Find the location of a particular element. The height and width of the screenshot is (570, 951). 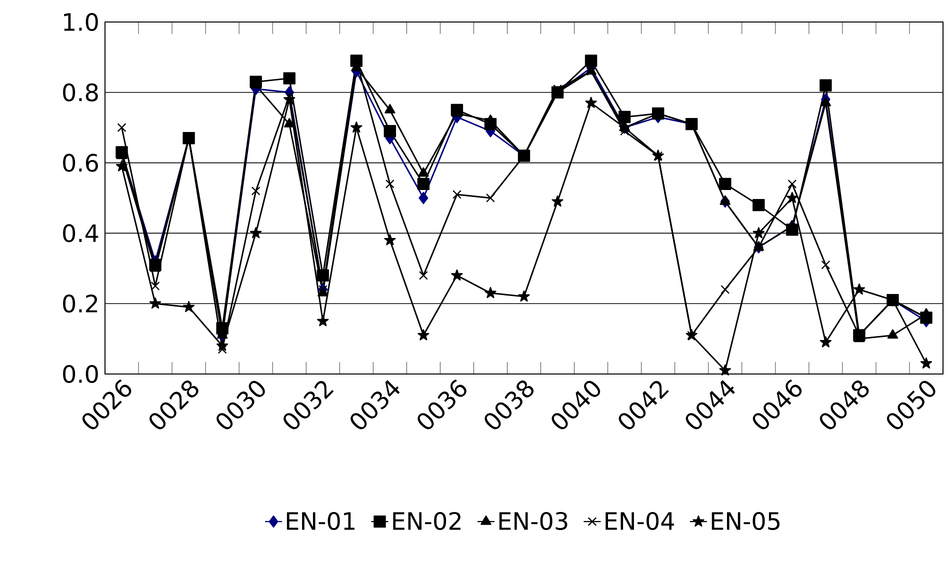

legend-label: EN-03 is located at coordinates (533, 521).